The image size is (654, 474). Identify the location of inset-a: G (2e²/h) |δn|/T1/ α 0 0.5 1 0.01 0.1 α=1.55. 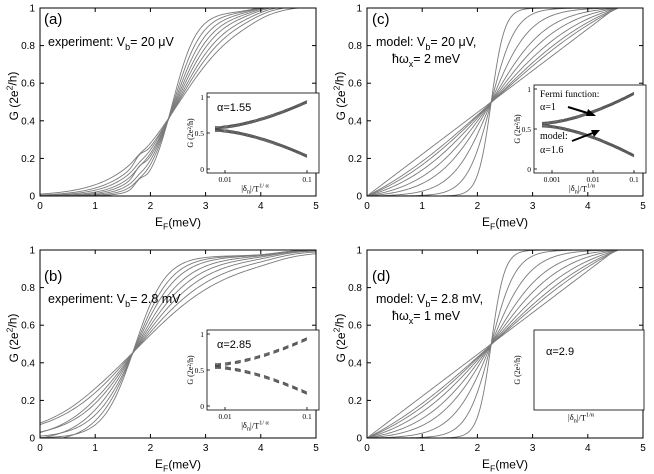
(253, 144).